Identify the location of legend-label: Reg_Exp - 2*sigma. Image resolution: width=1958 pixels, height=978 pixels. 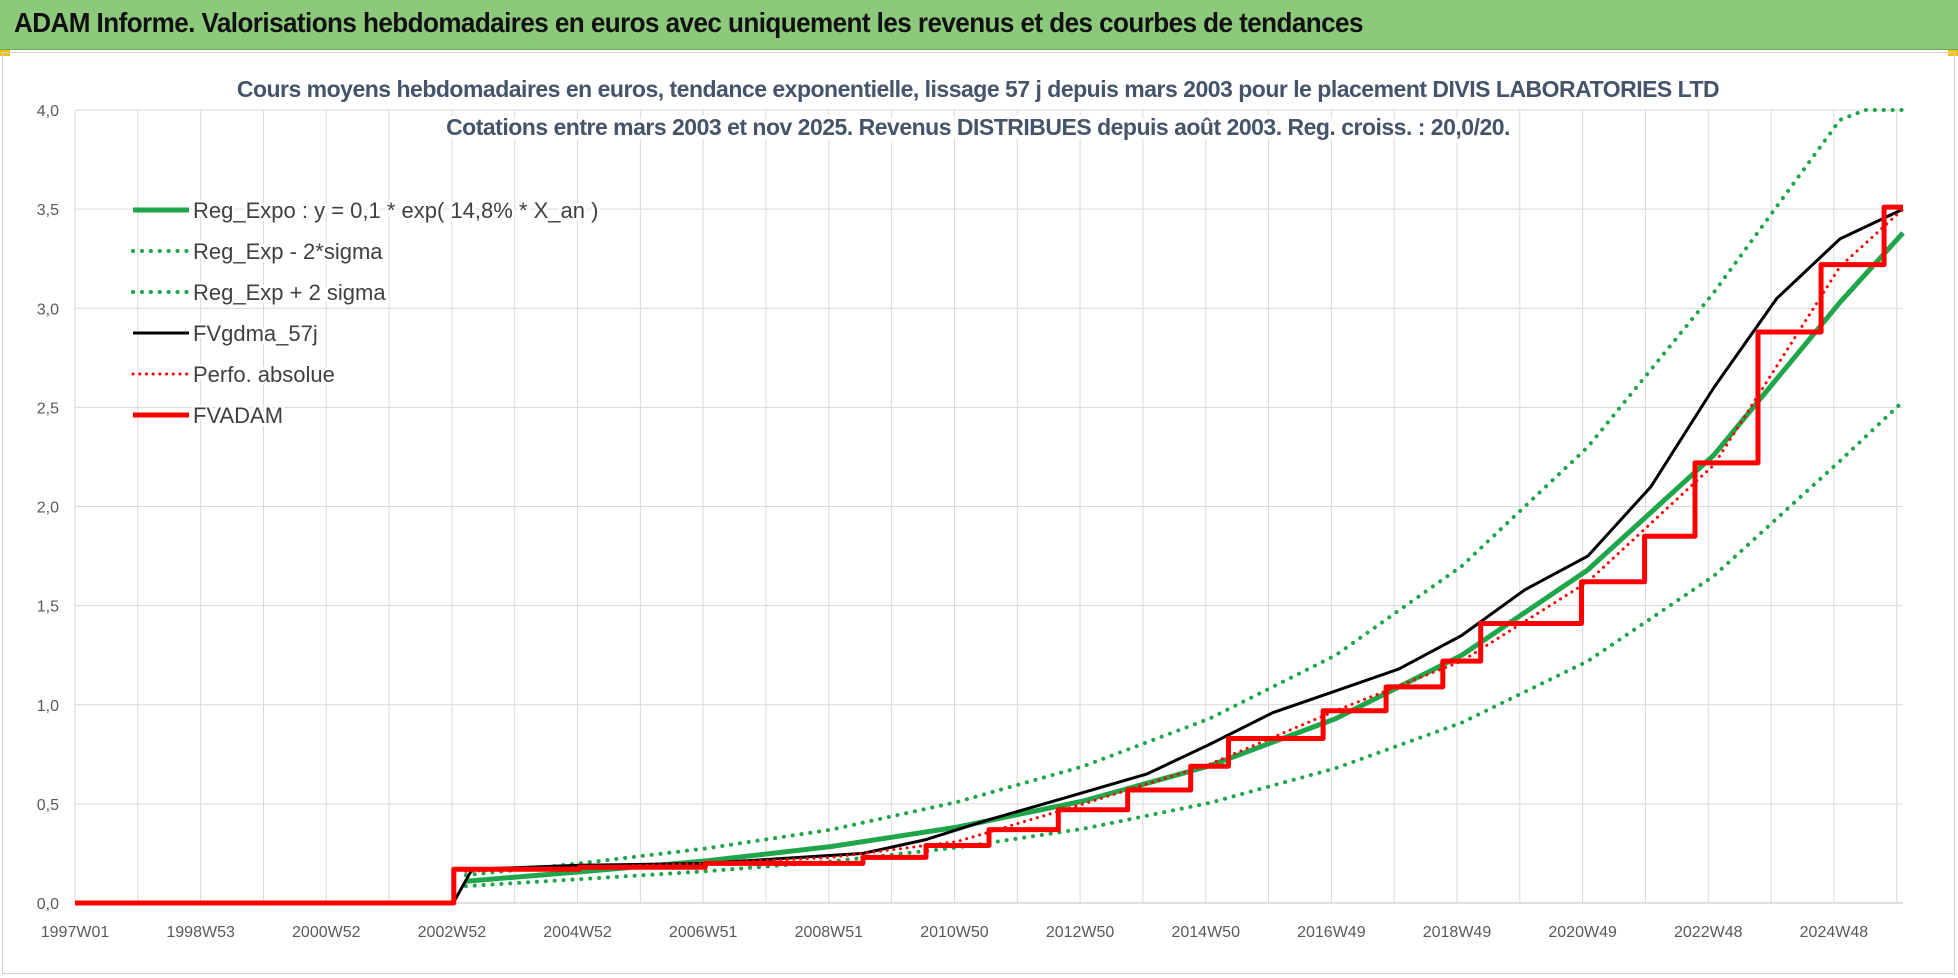
(288, 251).